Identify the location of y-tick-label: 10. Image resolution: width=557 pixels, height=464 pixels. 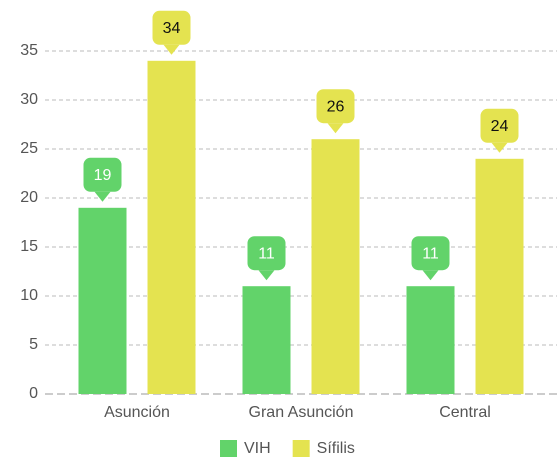
(29, 295).